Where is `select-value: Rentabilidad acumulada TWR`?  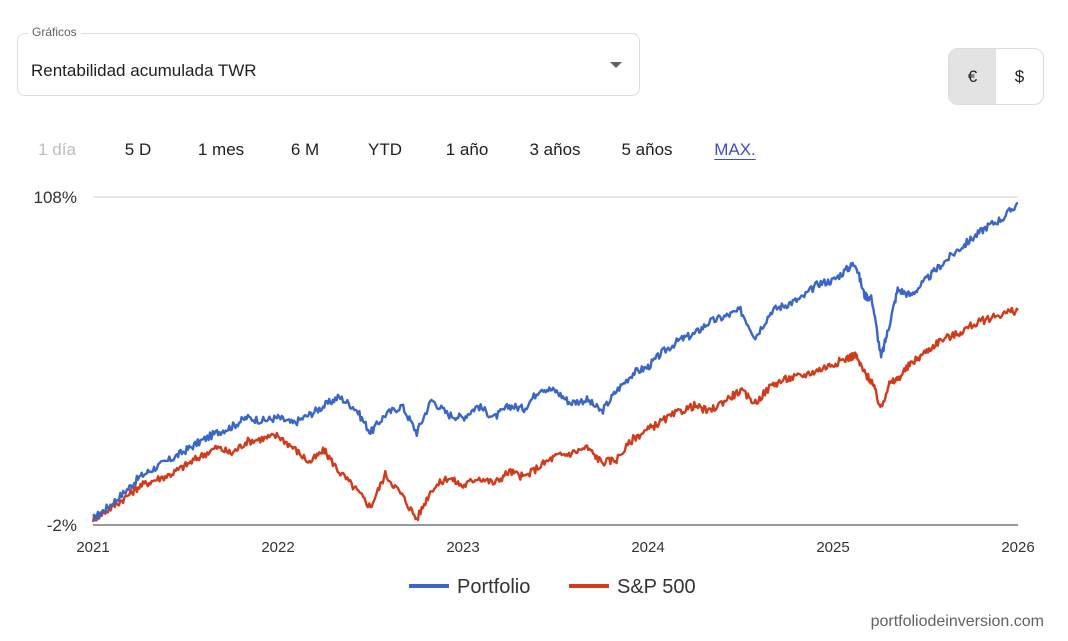
select-value: Rentabilidad acumulada TWR is located at coordinates (144, 70).